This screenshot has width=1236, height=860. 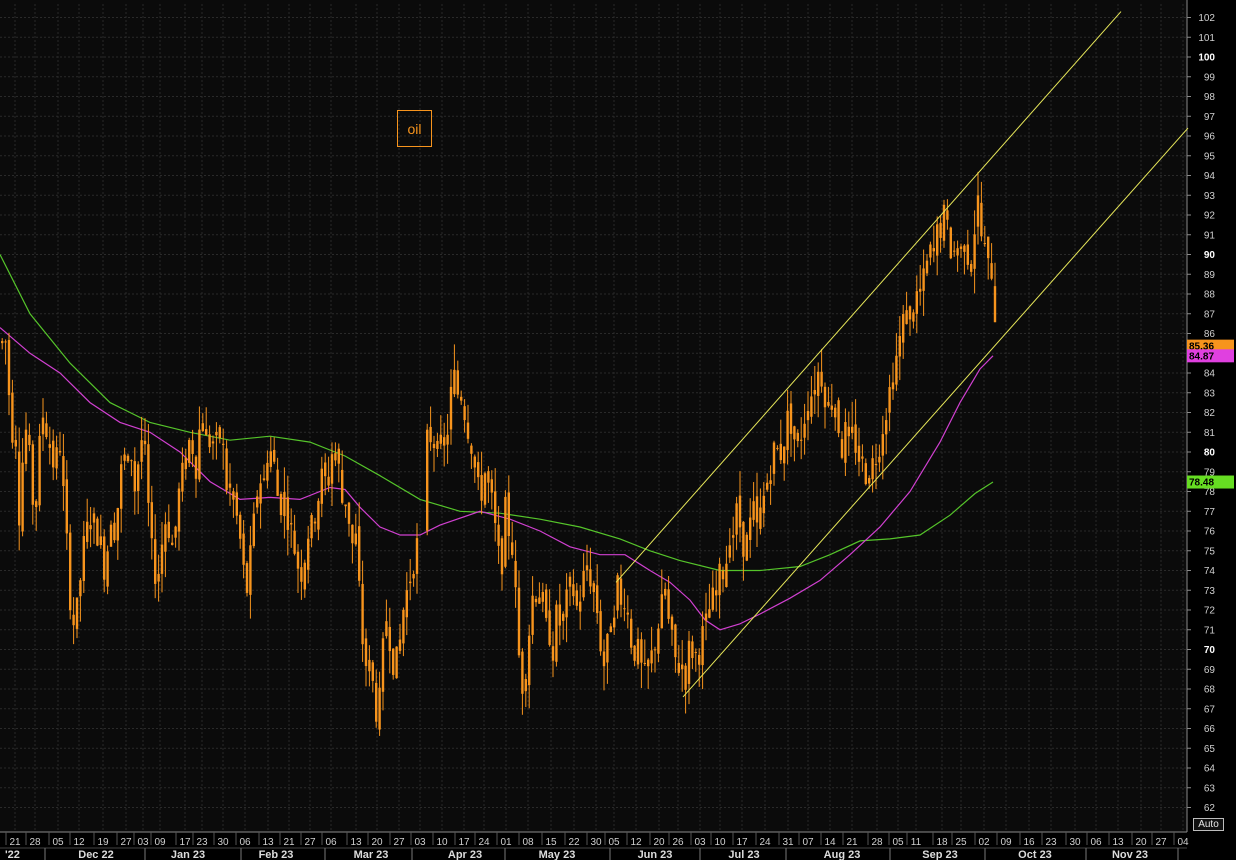 I want to click on y-tick-label: 96, so click(x=1210, y=137).